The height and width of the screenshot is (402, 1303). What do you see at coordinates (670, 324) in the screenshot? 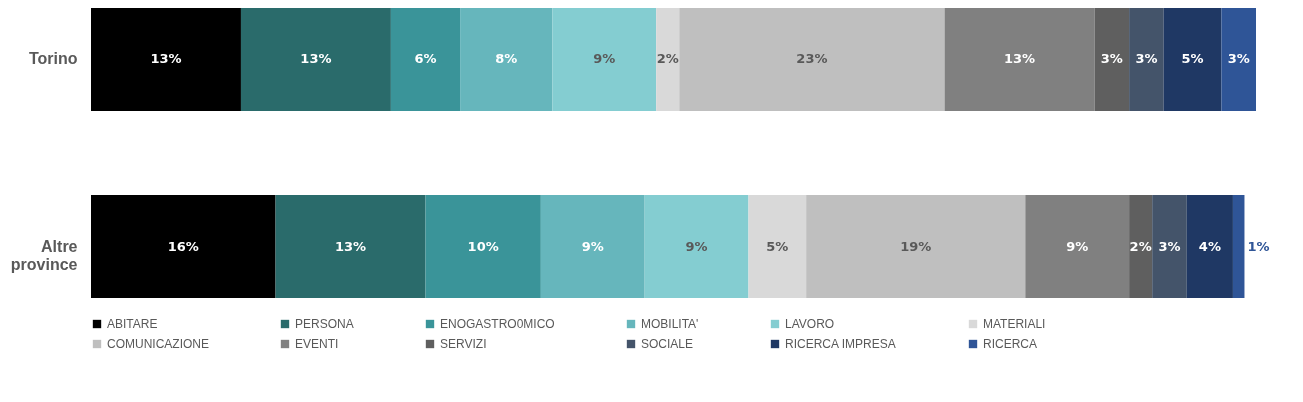
I see `legend-label: MOBILITA'` at bounding box center [670, 324].